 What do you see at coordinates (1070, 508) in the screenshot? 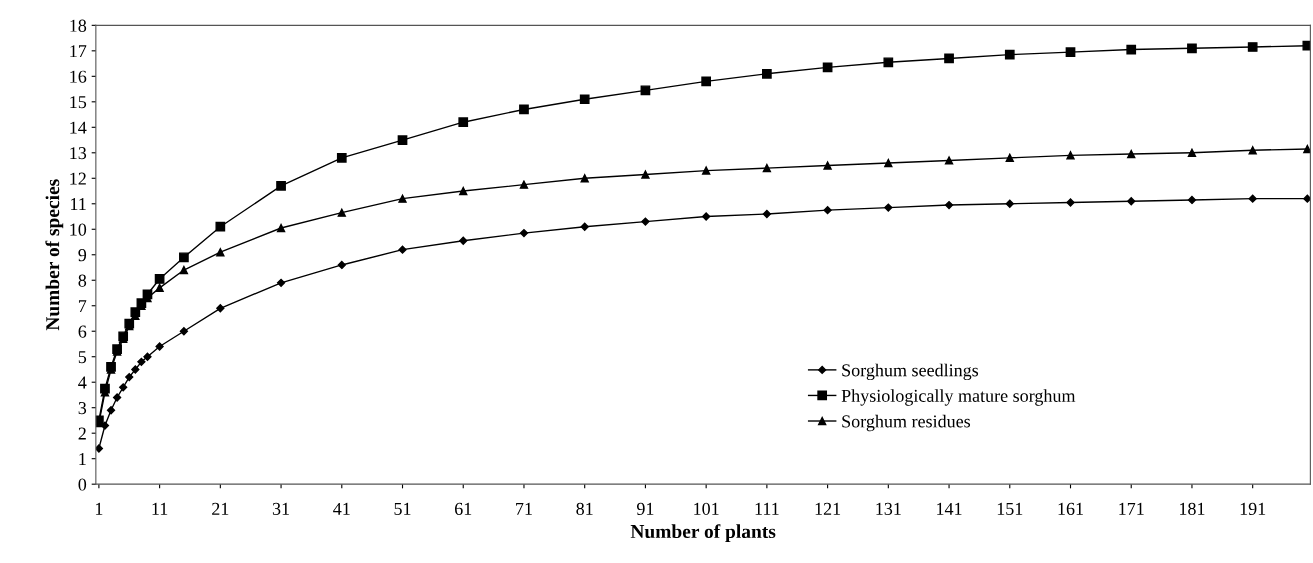
I see `x-tick-label: 161` at bounding box center [1070, 508].